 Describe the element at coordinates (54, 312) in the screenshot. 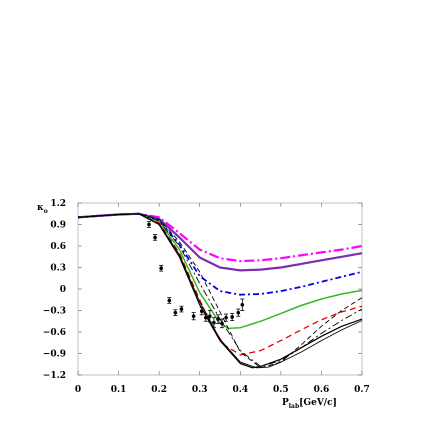

I see `y-tick-label: −0.3` at that location.